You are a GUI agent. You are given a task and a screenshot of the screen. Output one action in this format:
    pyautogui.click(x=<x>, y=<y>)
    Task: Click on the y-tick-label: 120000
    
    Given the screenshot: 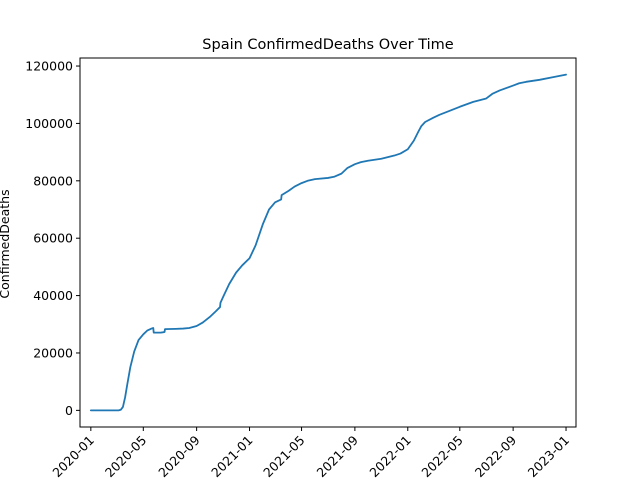 What is the action you would take?
    pyautogui.click(x=49, y=66)
    